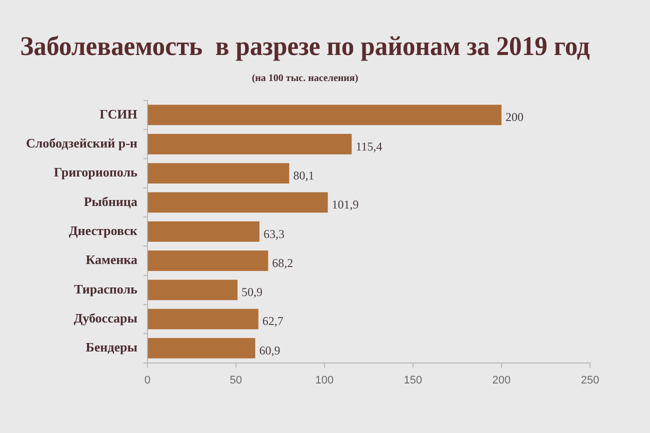  Describe the element at coordinates (82, 142) in the screenshot. I see `y-tick-label: Слободзейский р-н` at that location.